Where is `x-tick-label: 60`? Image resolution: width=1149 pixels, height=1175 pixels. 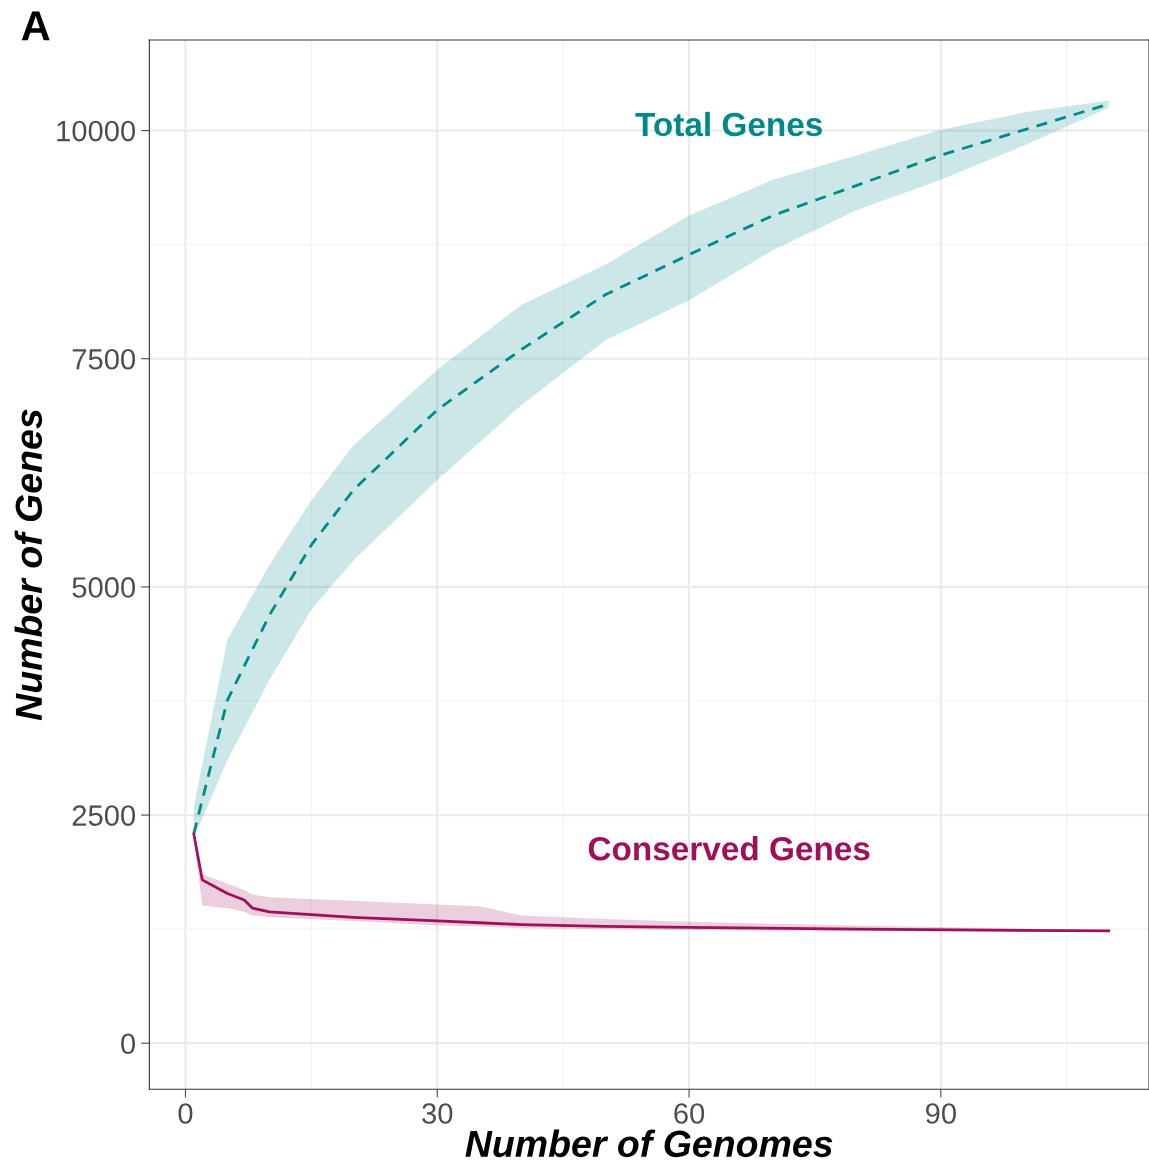 x-tick-label: 60 is located at coordinates (689, 1113).